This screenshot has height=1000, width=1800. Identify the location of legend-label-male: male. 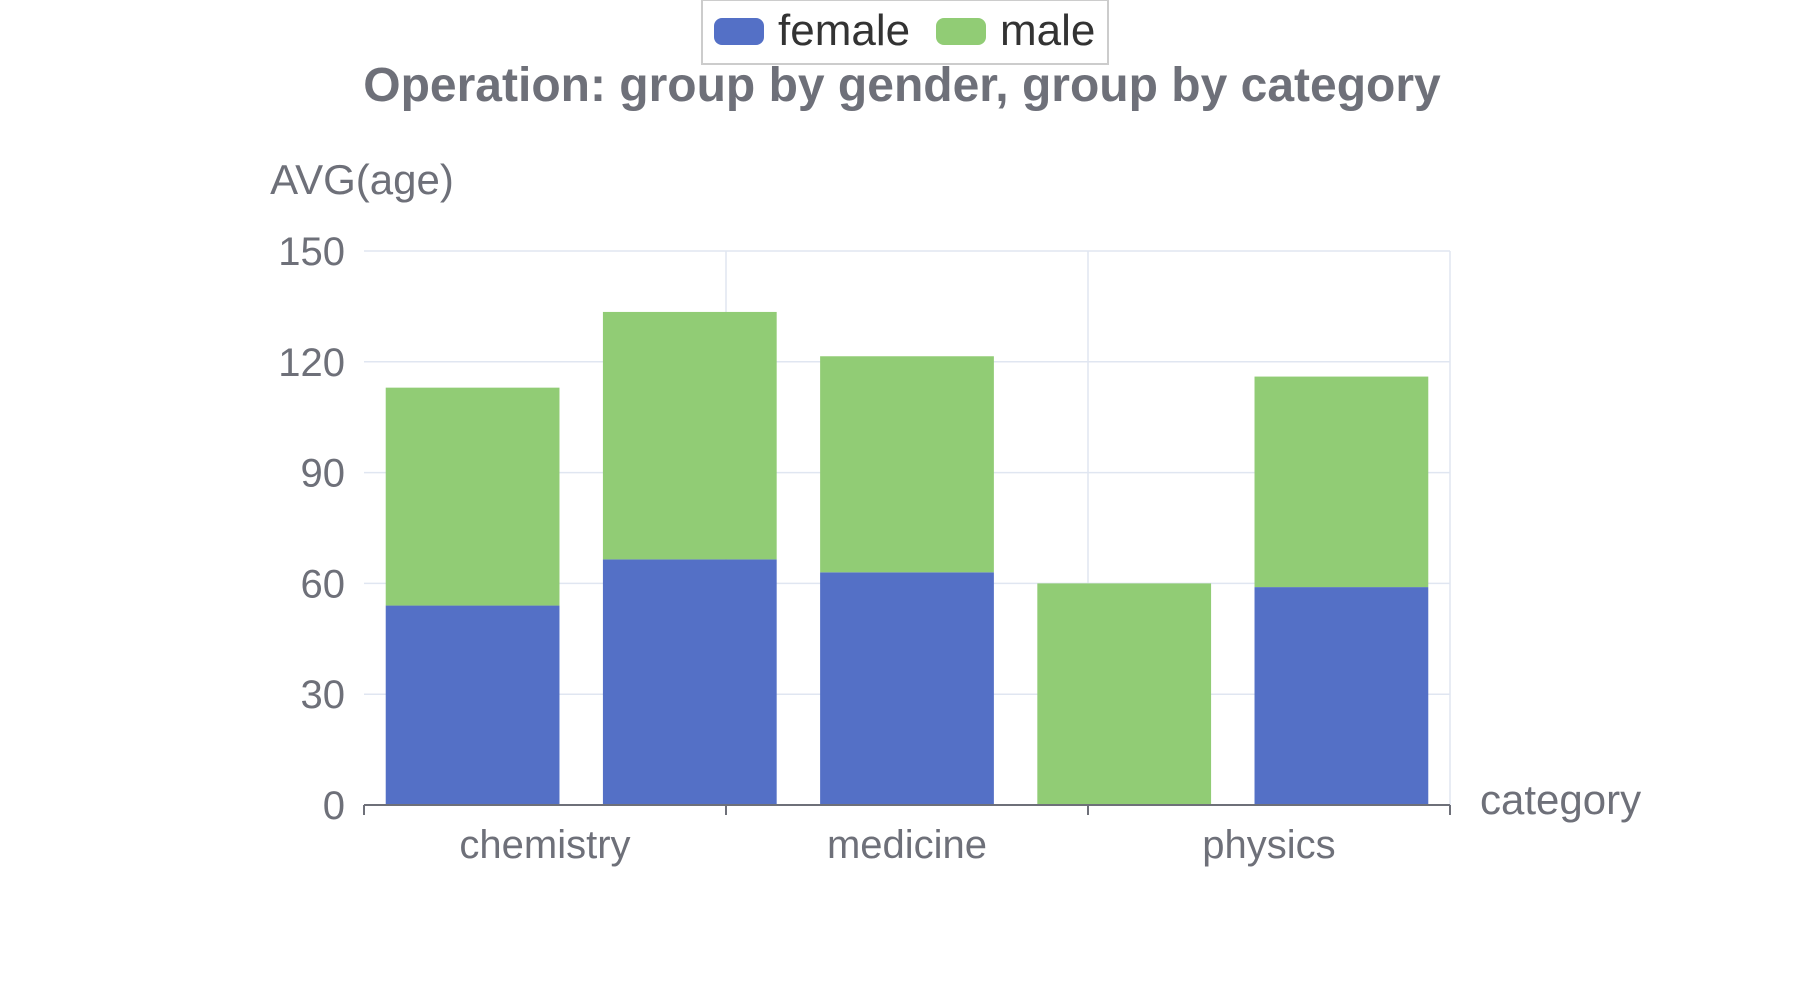
(1047, 30).